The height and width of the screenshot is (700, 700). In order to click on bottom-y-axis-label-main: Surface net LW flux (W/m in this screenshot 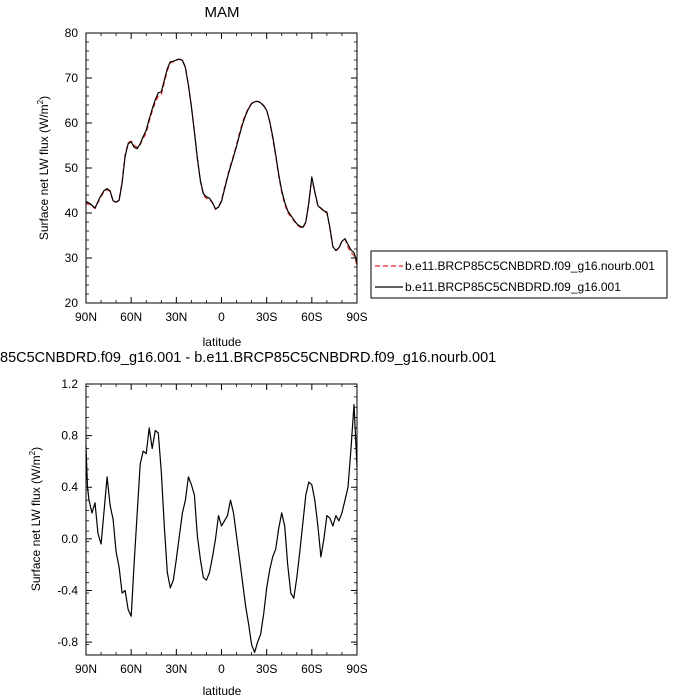, I will do `click(36, 523)`.